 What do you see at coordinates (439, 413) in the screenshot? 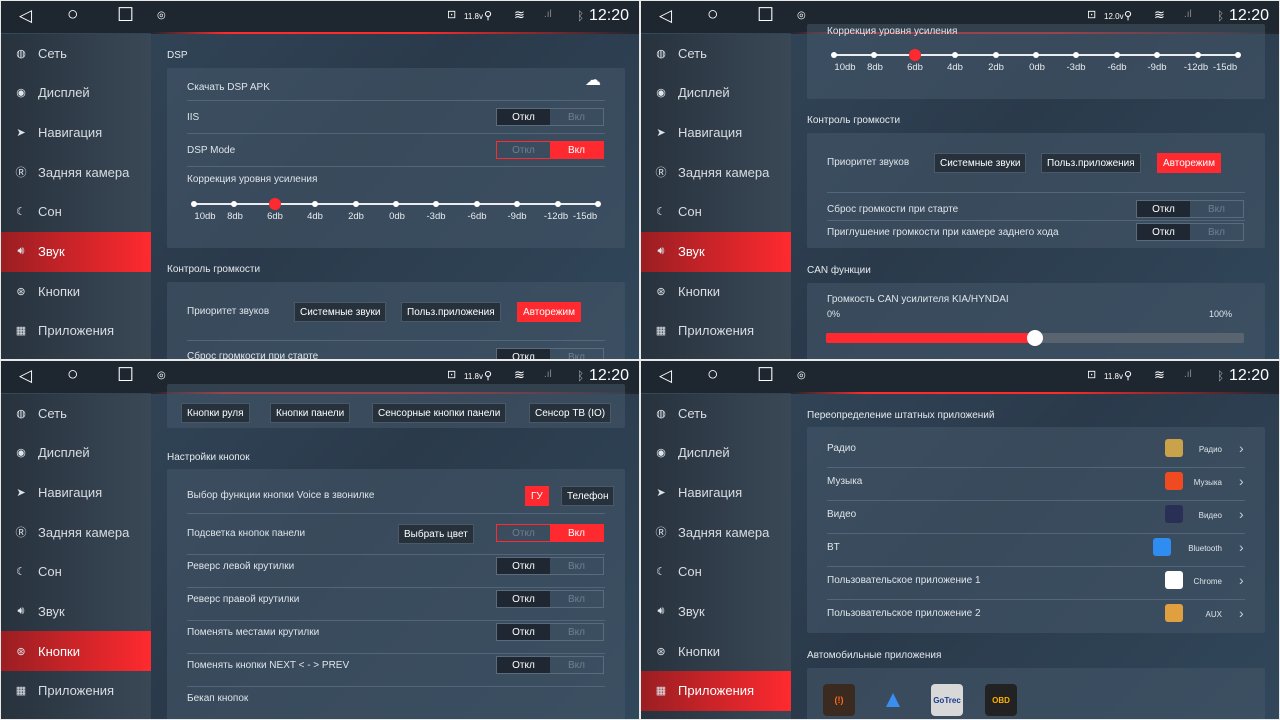
I see `button-category-tab: Сенсорные кнопки панели` at bounding box center [439, 413].